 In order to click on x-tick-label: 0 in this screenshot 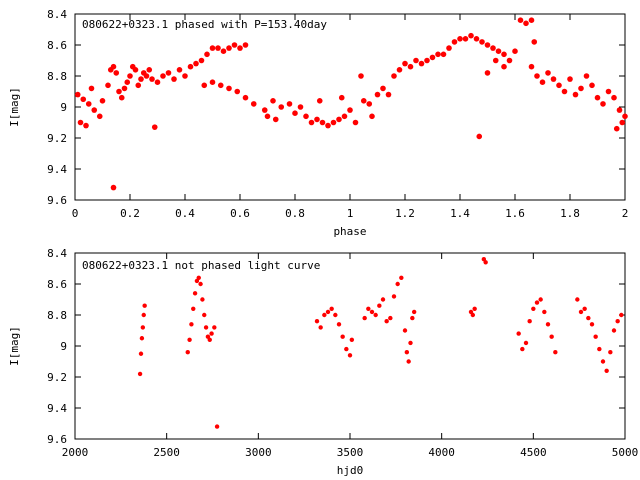, I will do `click(75, 213)`.